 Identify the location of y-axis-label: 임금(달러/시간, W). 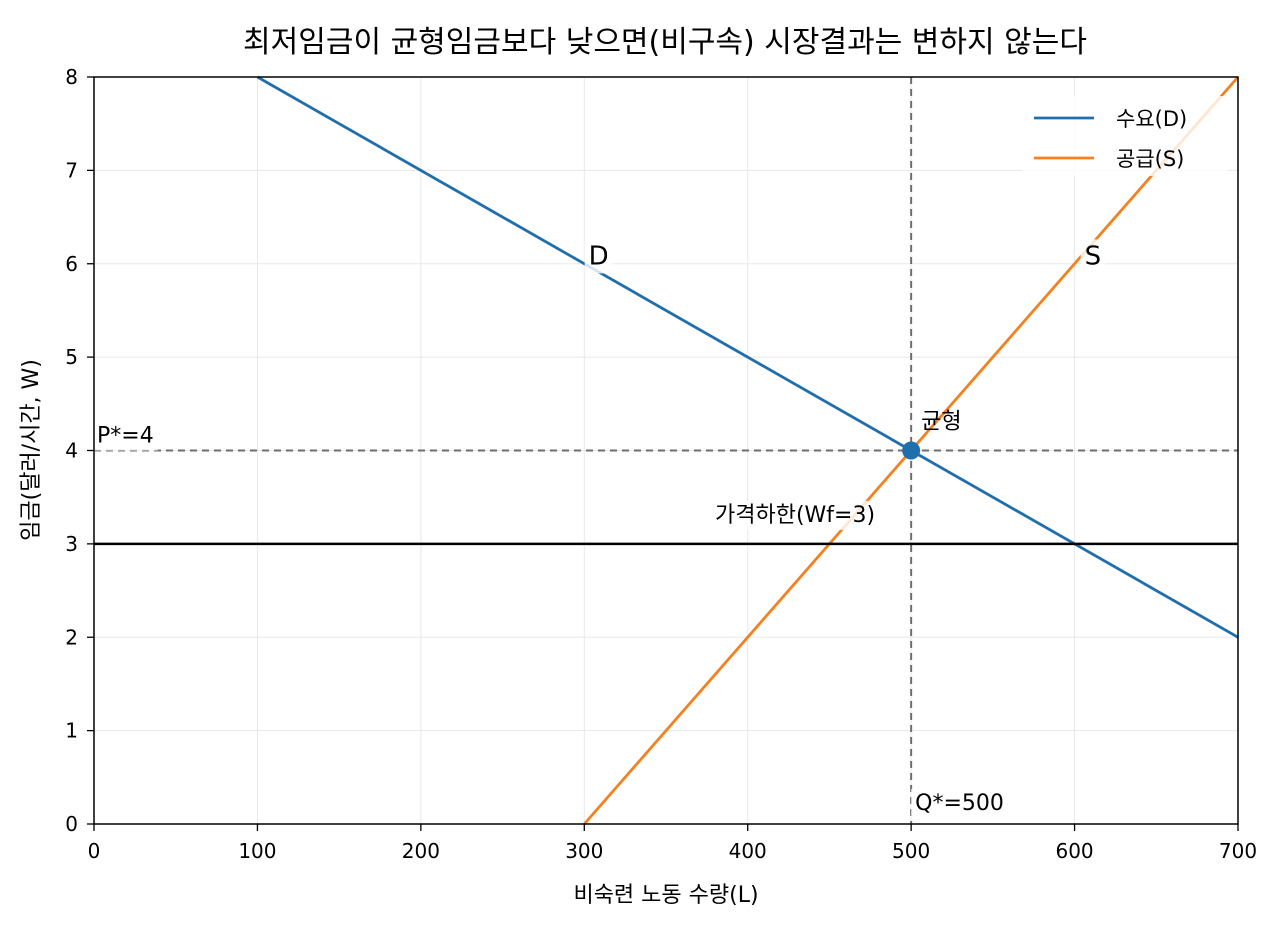
(31, 450).